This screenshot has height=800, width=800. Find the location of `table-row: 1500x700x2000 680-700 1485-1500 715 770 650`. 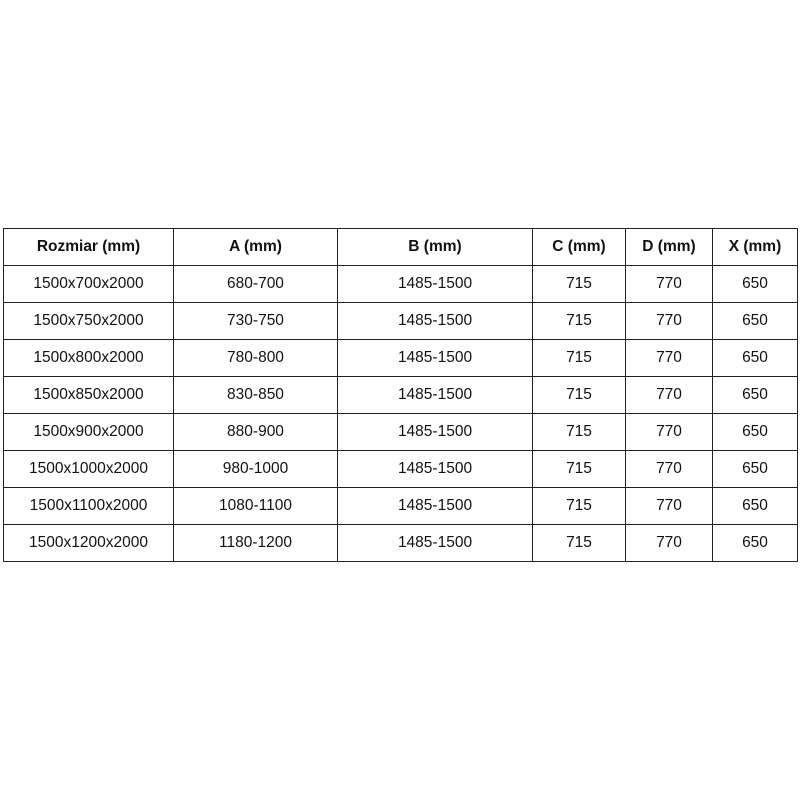

table-row: 1500x700x2000 680-700 1485-1500 715 770 650 is located at coordinates (400, 284).